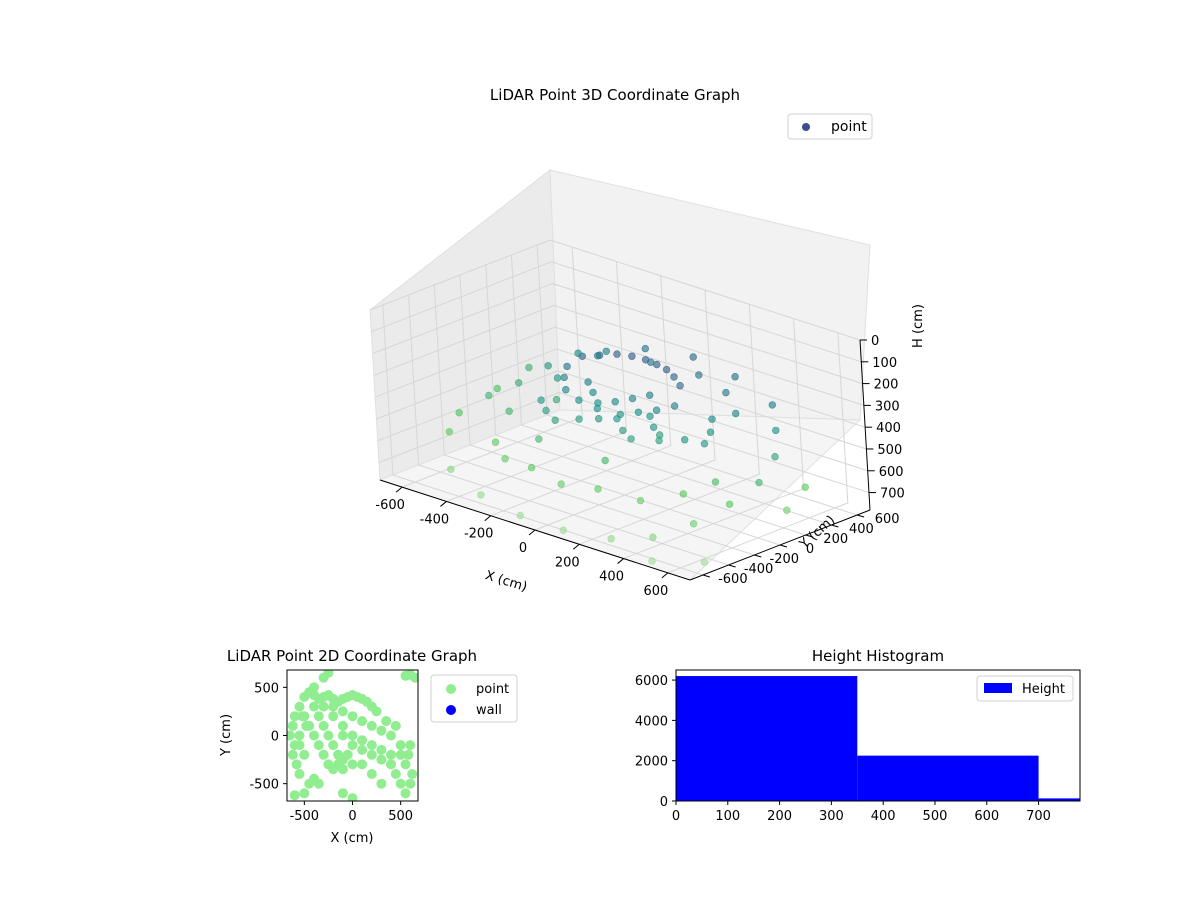 Image resolution: width=1200 pixels, height=900 pixels. What do you see at coordinates (352, 838) in the screenshot?
I see `plot2d-xlabel: X (cm)` at bounding box center [352, 838].